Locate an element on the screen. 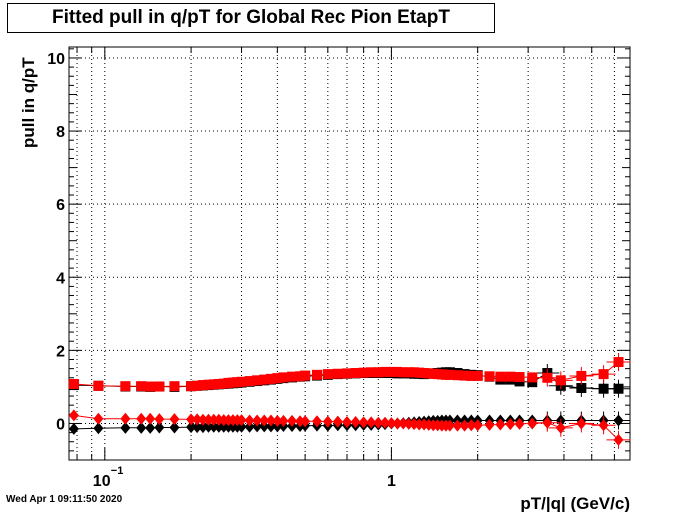  y-tick-label: 0 is located at coordinates (60, 424).